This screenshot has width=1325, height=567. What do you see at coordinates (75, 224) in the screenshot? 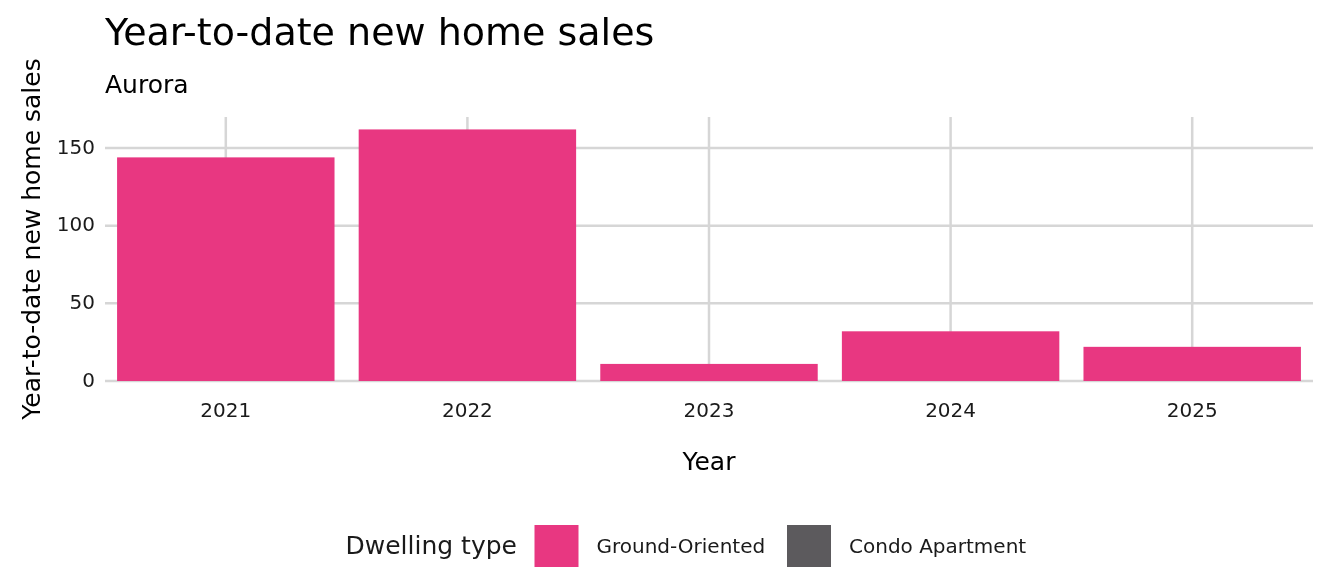
I see `y-tick-label: 100` at bounding box center [75, 224].